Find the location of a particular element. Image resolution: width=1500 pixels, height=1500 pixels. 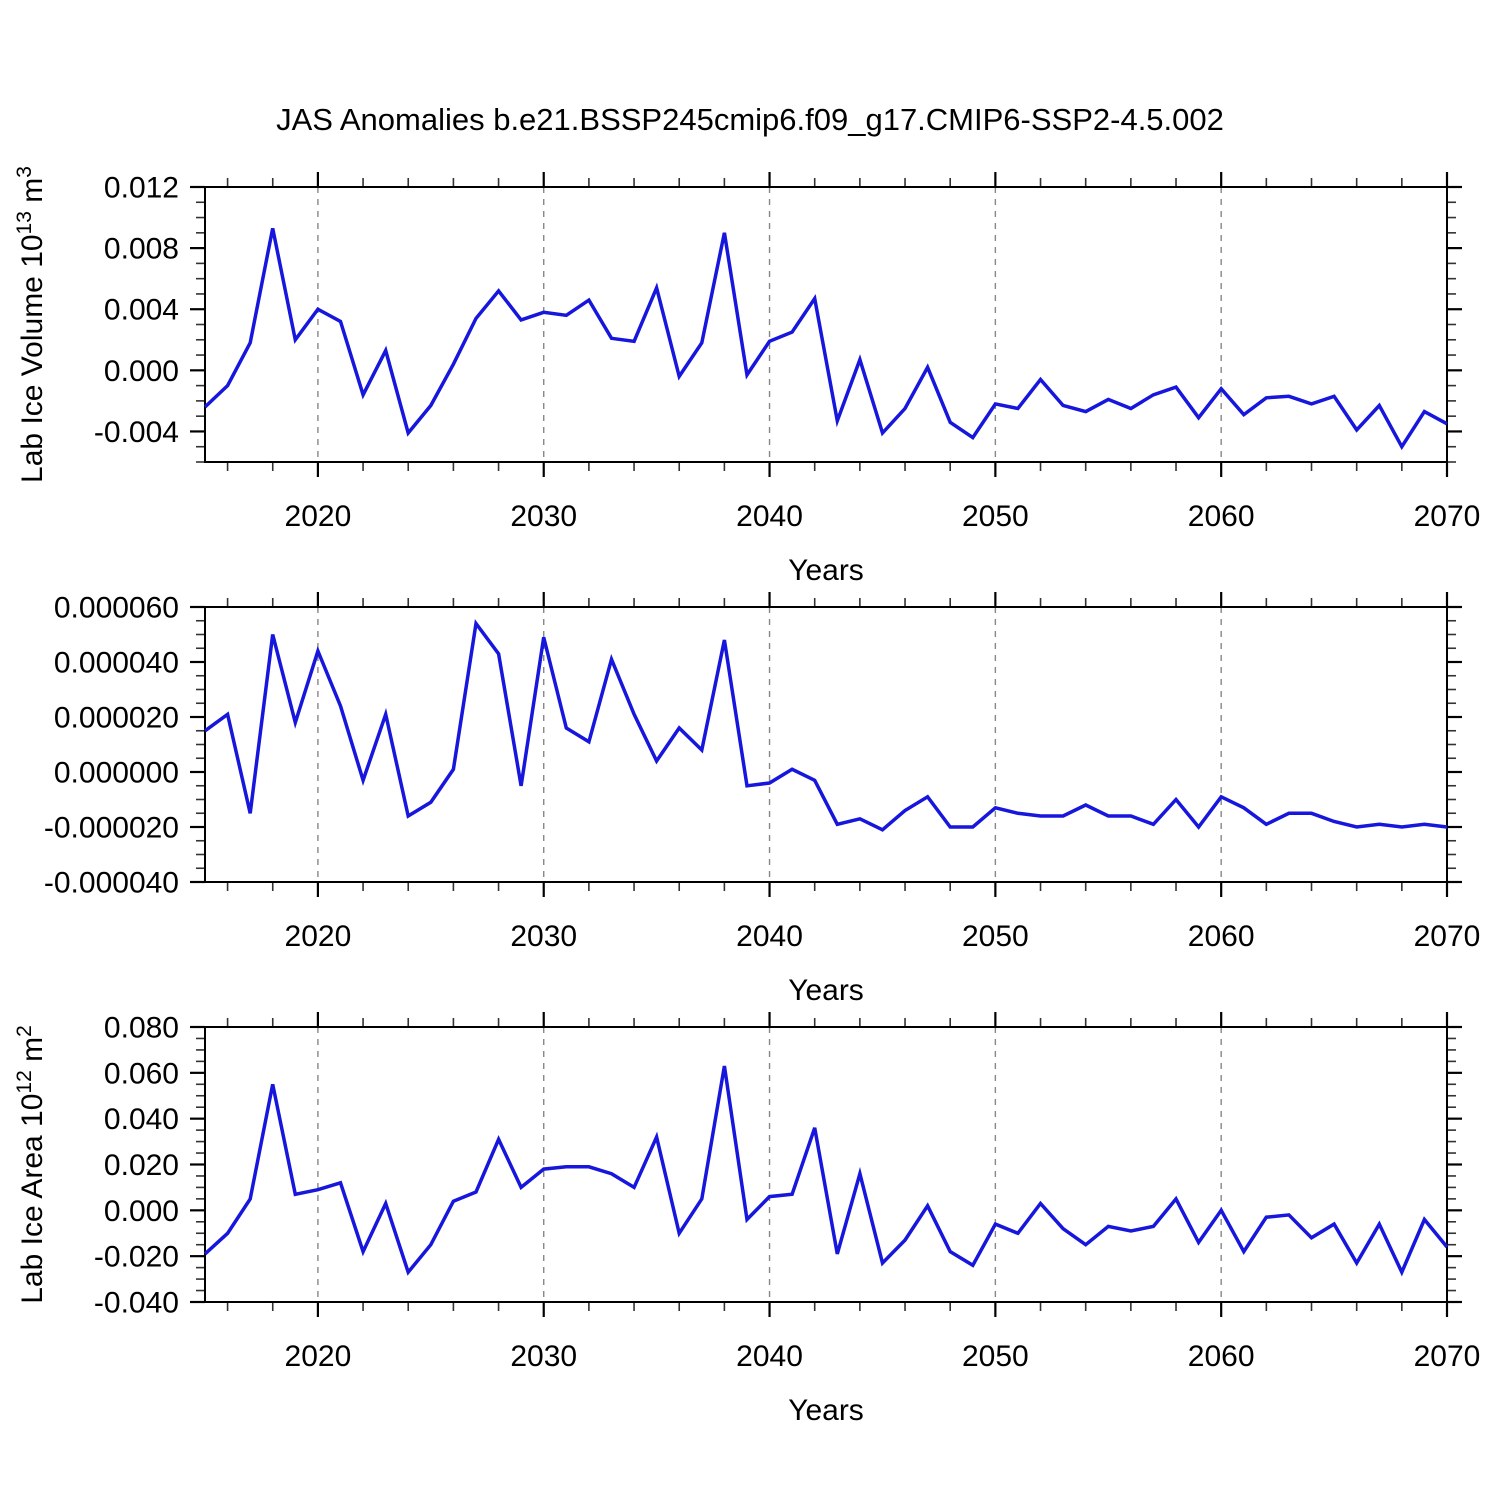

y-tick-labels: -0.040 -0.020 0.000 0.020 0.040 0.060 0.080 is located at coordinates (136, 1166).